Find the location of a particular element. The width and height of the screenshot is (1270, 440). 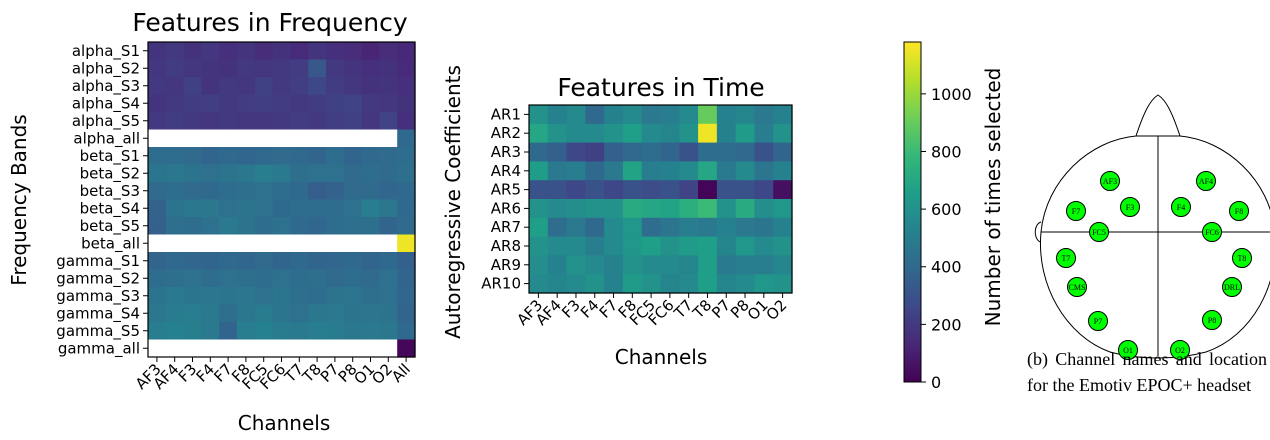

electrode-label: CMS is located at coordinates (1077, 287).